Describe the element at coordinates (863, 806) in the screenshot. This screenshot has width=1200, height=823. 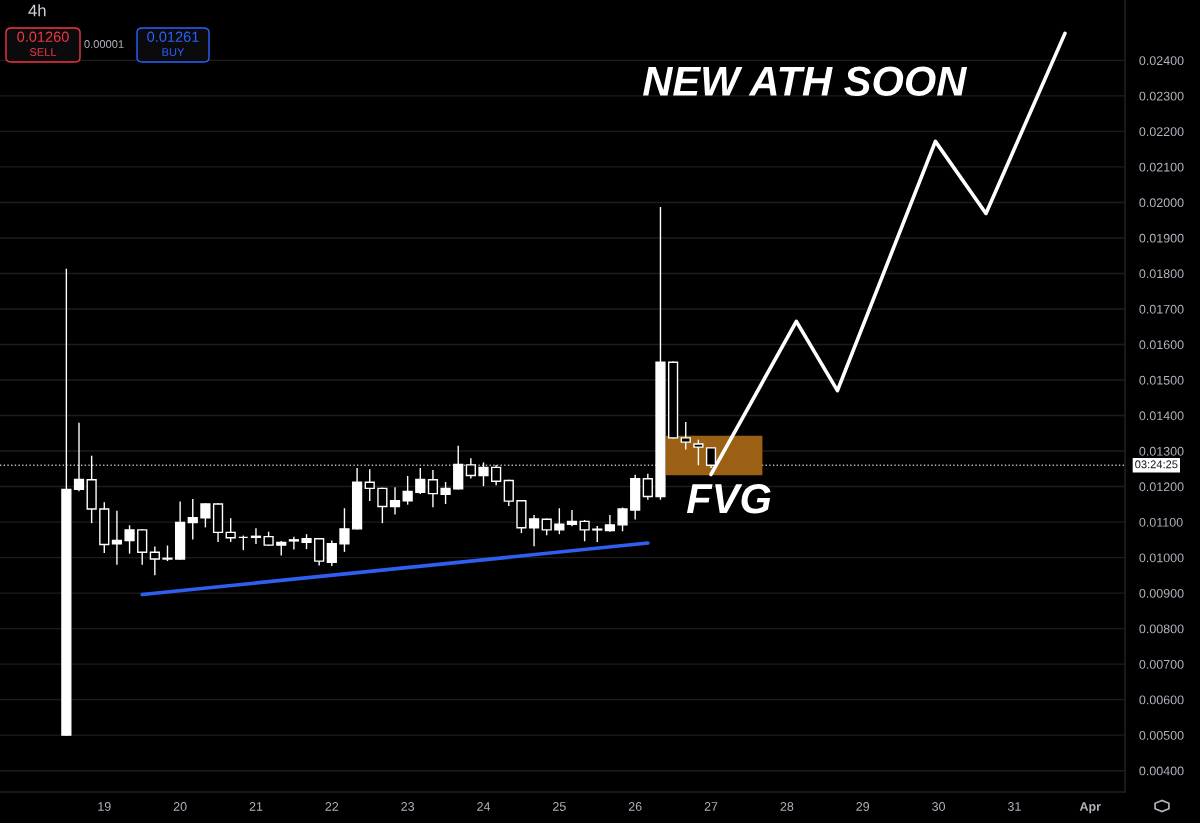
I see `x-tick-label: 29` at that location.